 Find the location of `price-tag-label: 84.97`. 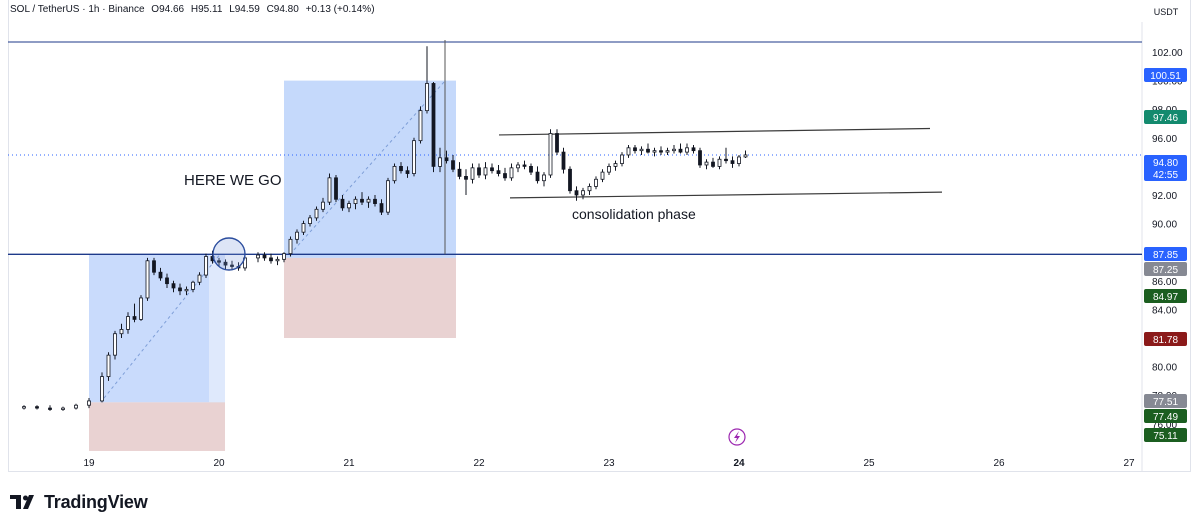

price-tag-label: 84.97 is located at coordinates (1165, 297).